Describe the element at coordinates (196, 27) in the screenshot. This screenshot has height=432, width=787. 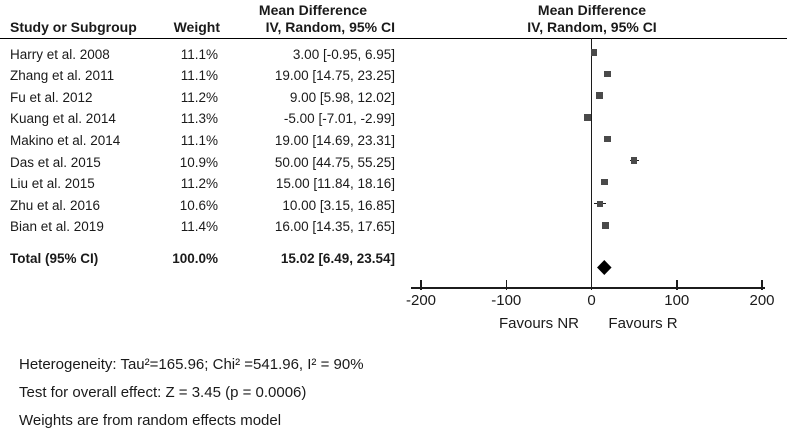
I see `weight-column-header: Weight` at that location.